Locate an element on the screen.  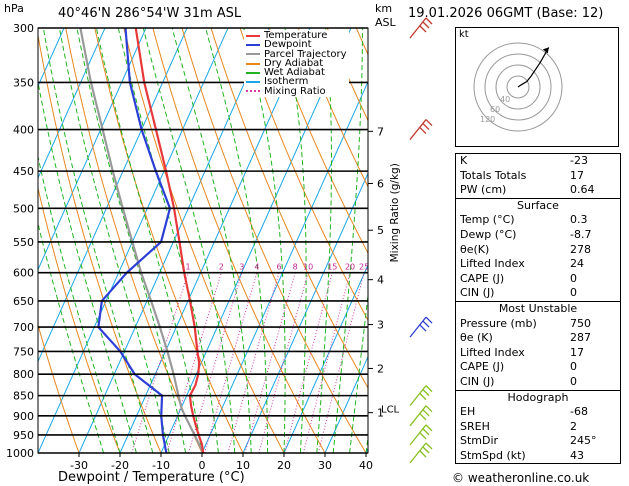
legend-item: Dry Adiabat is located at coordinates (296, 63).